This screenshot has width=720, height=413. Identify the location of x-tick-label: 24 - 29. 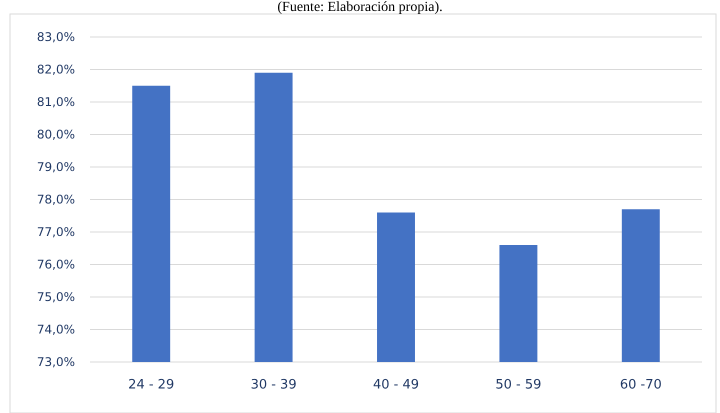
(151, 385).